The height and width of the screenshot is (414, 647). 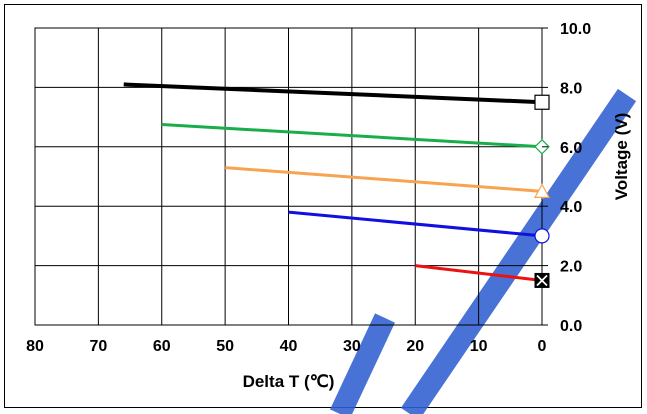 What do you see at coordinates (289, 346) in the screenshot?
I see `x-tick-label: 40` at bounding box center [289, 346].